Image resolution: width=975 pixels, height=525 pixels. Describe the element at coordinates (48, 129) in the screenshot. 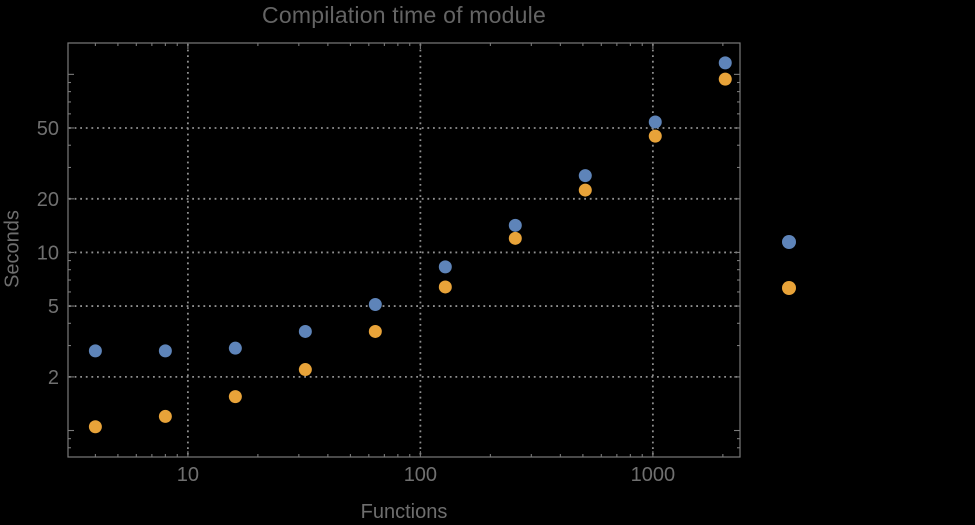

I see `y-tick-label: 50` at that location.